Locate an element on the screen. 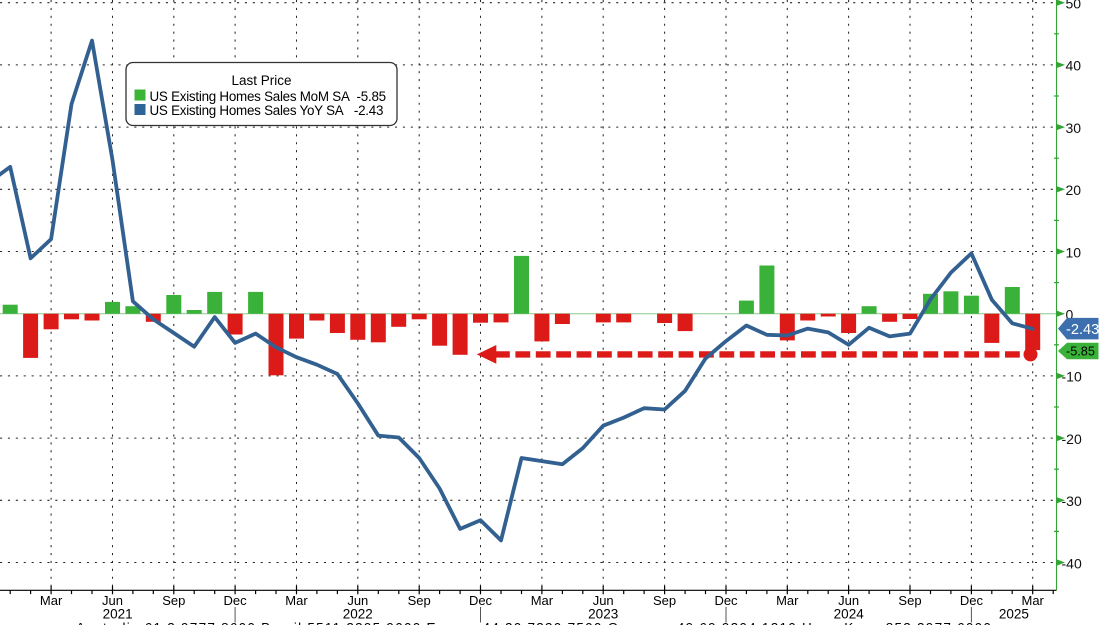  svg-text: 0 is located at coordinates (1070, 315).